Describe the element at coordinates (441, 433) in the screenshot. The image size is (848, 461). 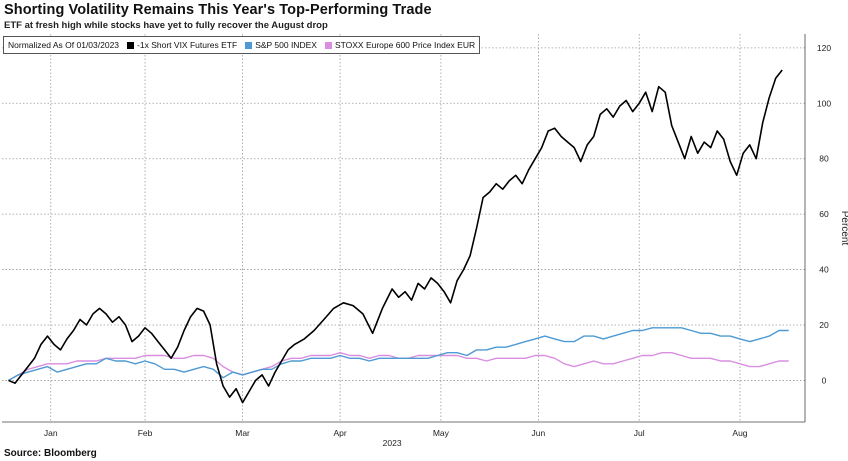
I see `x-tick-label-may: May` at that location.